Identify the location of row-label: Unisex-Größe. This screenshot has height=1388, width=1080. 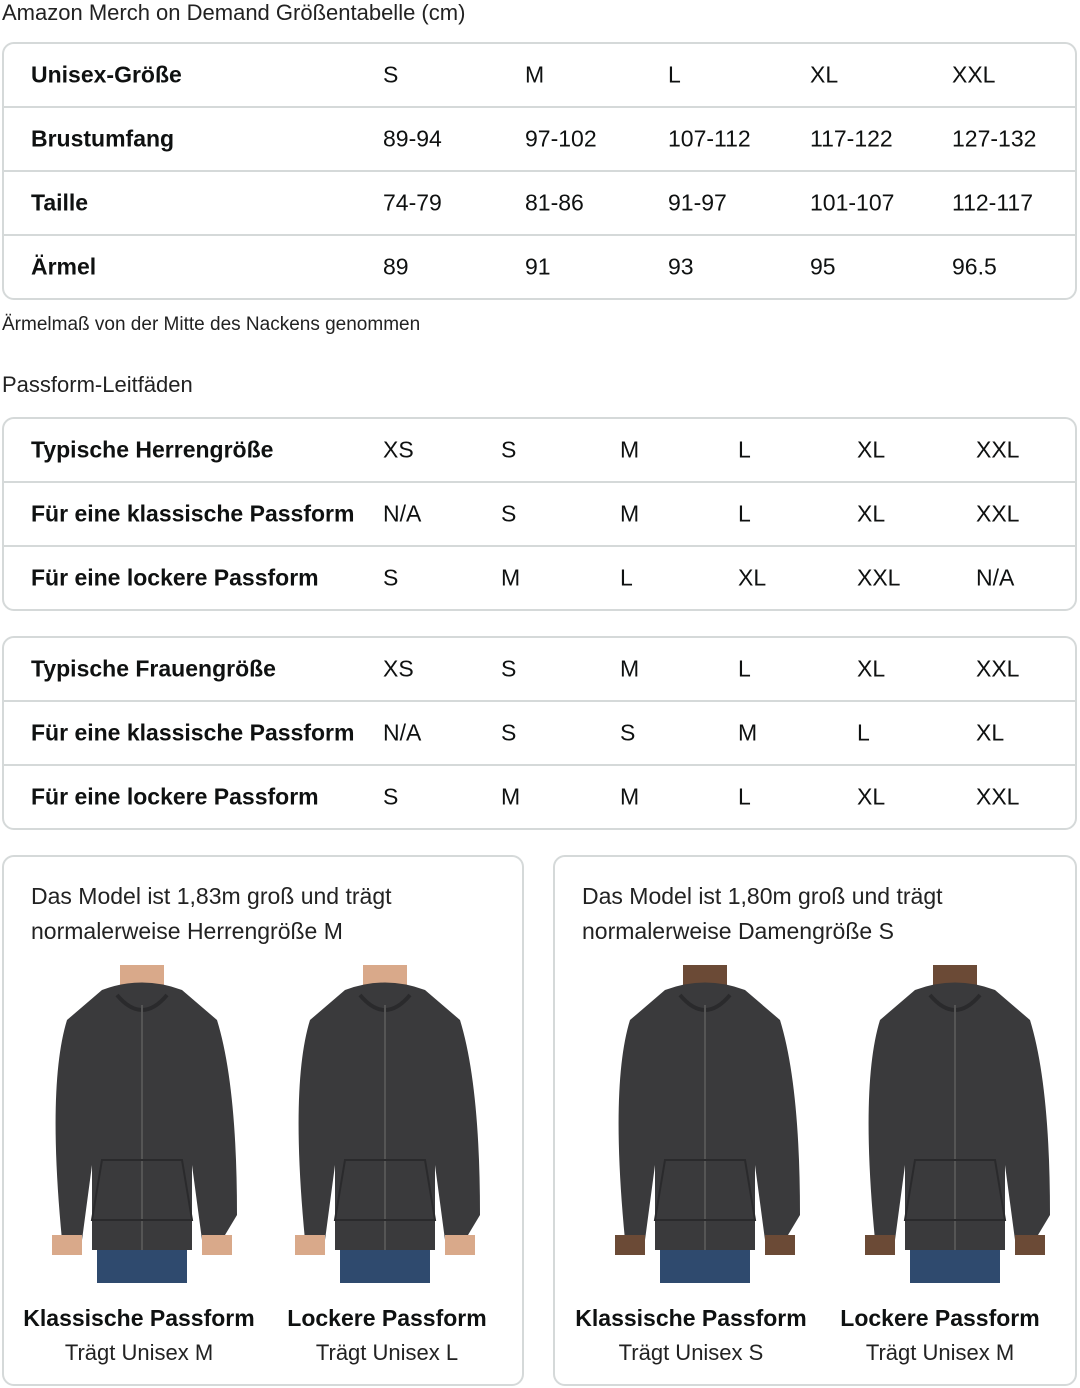
(106, 74).